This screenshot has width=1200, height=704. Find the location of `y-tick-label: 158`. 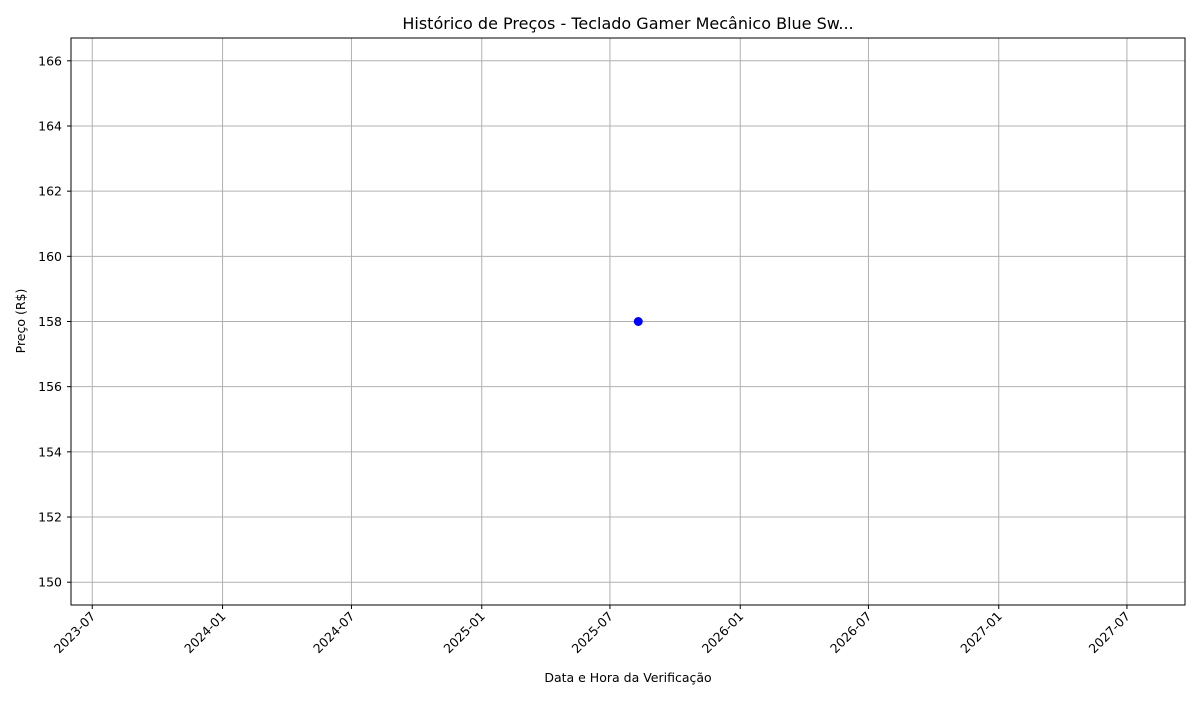

y-tick-label: 158 is located at coordinates (50, 321).